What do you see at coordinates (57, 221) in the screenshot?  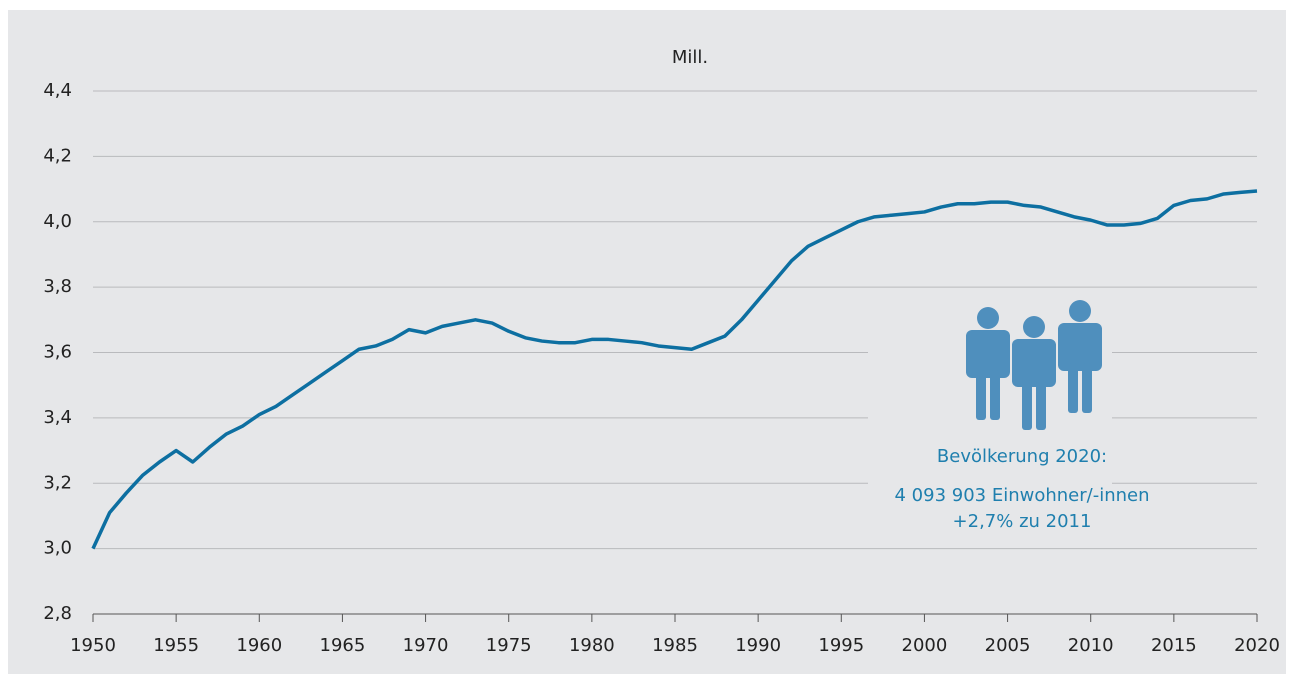 I see `y-tick-label: 4,0` at bounding box center [57, 221].